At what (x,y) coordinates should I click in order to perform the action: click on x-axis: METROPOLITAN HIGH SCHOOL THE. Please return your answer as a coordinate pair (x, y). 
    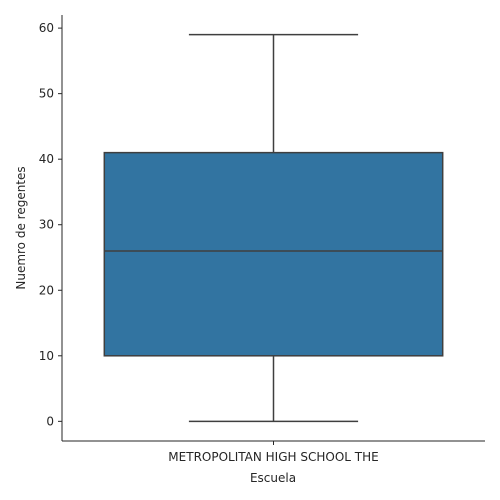
    Looking at the image, I should click on (273, 452).